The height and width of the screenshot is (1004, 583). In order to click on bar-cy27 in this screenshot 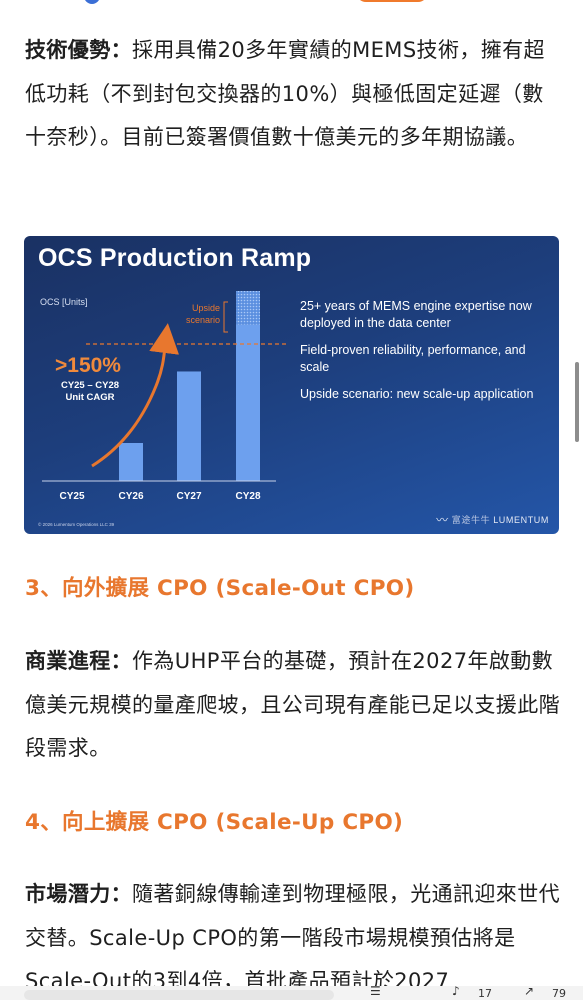, I will do `click(189, 426)`.